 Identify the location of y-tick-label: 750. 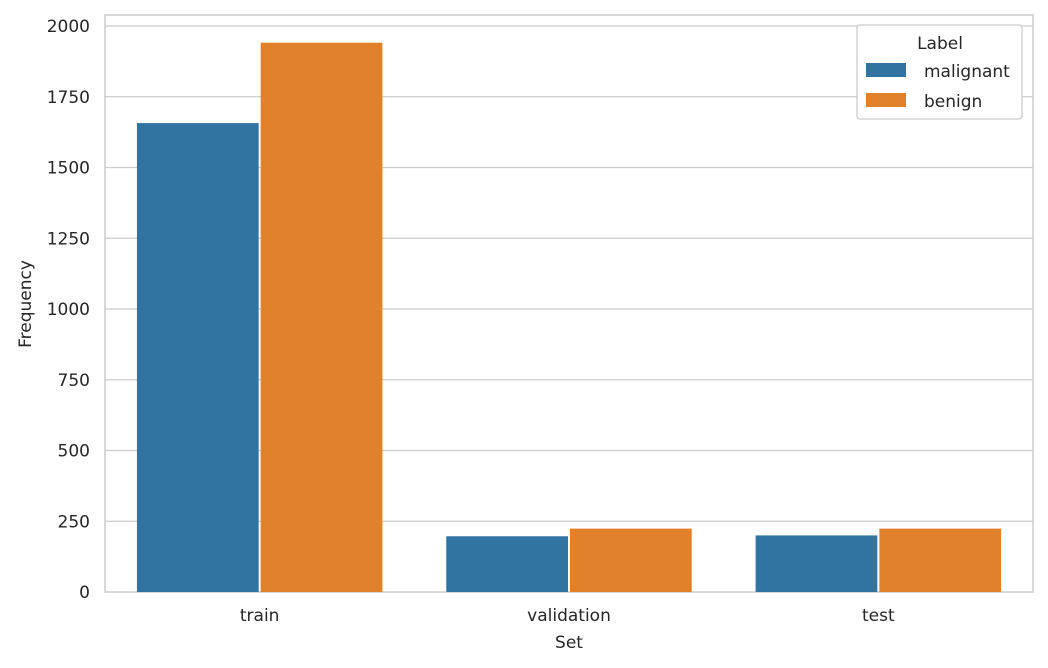
(74, 381).